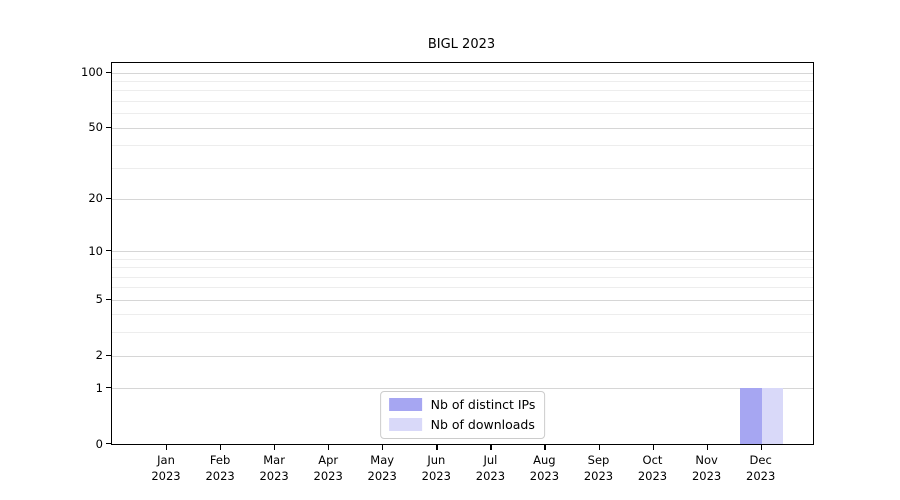 Image resolution: width=900 pixels, height=500 pixels. I want to click on legend-item-nb-of-distinct-ips: Nb of distinct IPs, so click(462, 404).